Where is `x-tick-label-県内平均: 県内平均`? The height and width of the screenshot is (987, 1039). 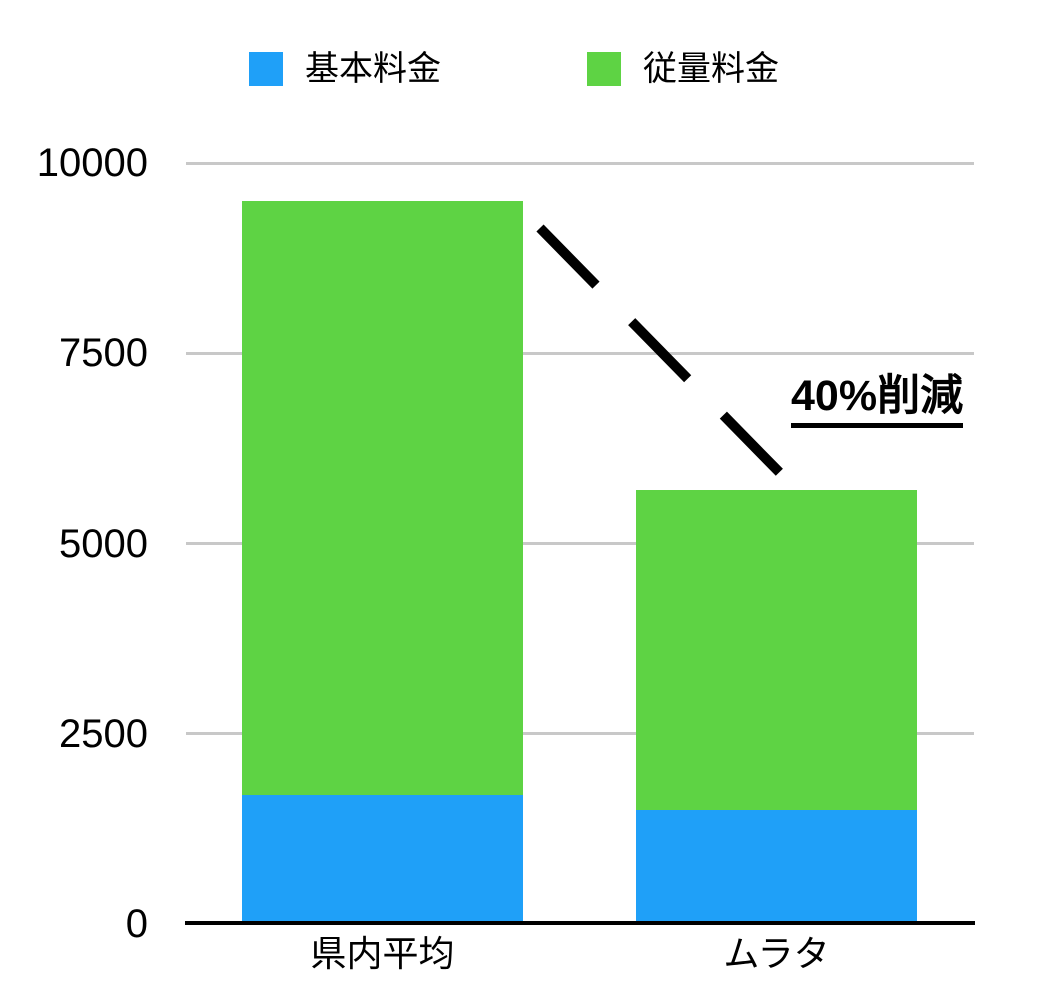 x-tick-label-県内平均: 県内平均 is located at coordinates (382, 953).